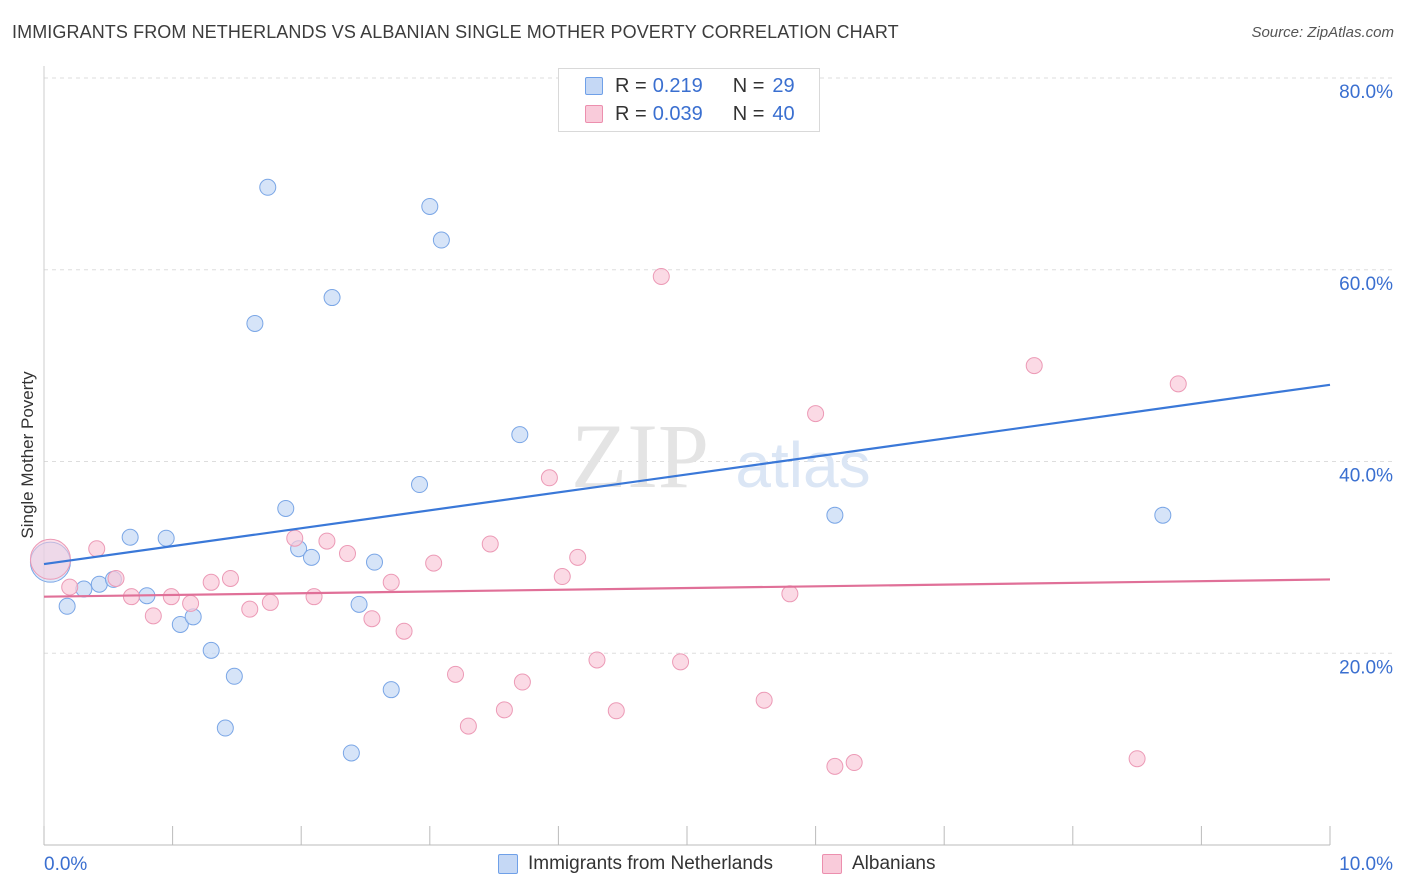 This screenshot has width=1406, height=892. I want to click on legend-label-albanians: Albanians, so click(894, 863).